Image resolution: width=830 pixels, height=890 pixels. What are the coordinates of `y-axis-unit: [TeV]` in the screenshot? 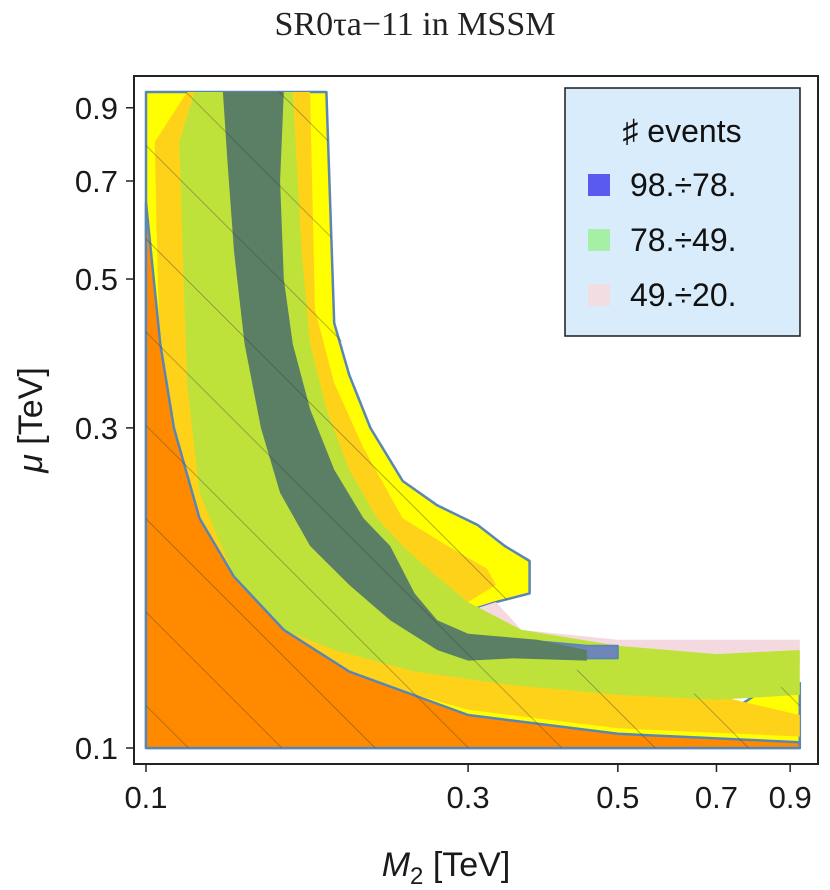 It's located at (31, 410).